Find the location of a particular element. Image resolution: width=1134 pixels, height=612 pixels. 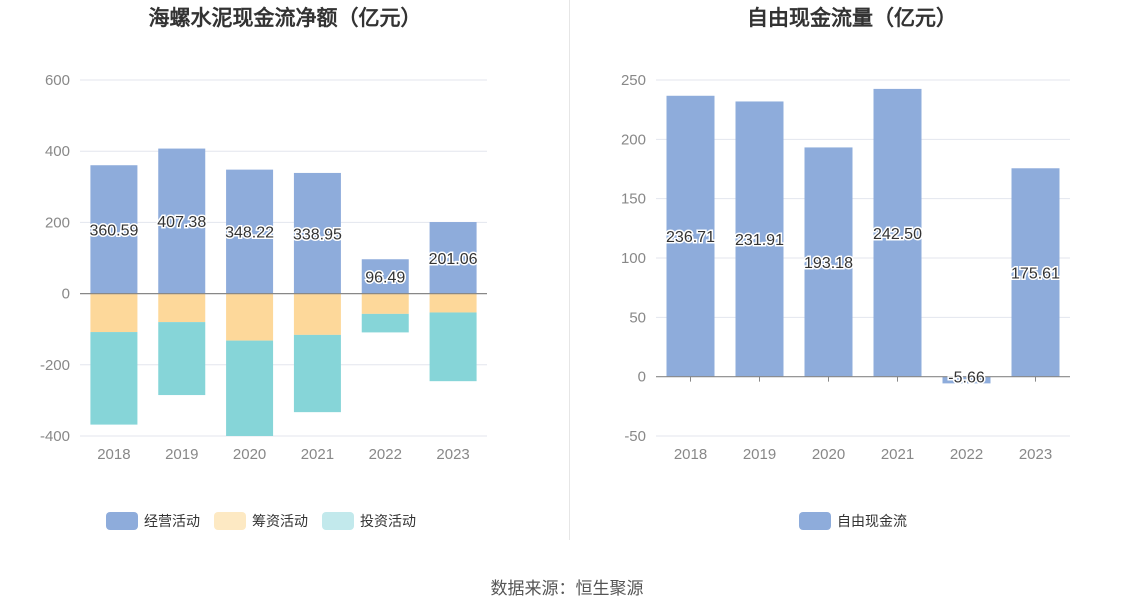

data-source: 数据来源：恒生聚源 is located at coordinates (567, 589).